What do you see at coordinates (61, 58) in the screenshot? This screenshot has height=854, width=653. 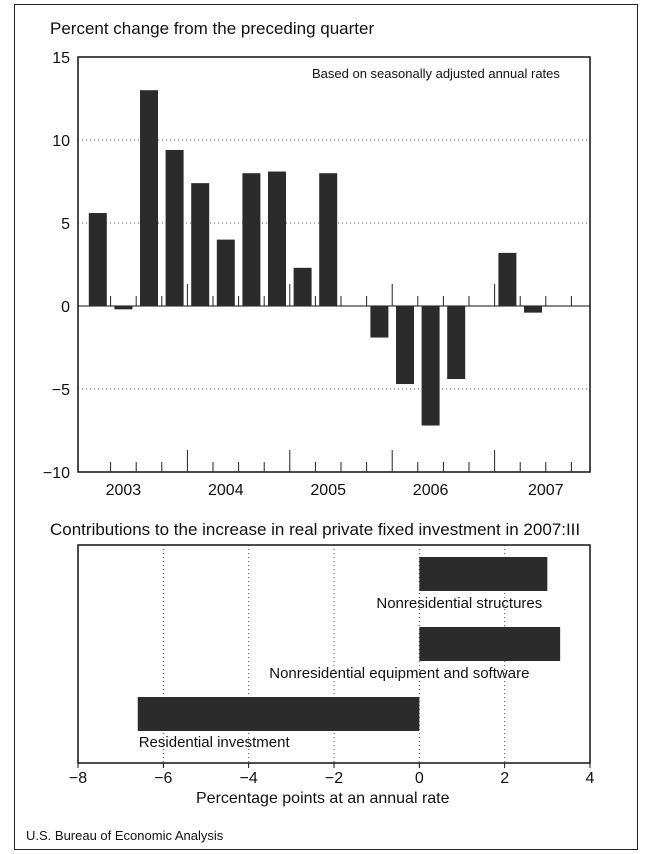 I see `top-y-tick-label: 15` at bounding box center [61, 58].